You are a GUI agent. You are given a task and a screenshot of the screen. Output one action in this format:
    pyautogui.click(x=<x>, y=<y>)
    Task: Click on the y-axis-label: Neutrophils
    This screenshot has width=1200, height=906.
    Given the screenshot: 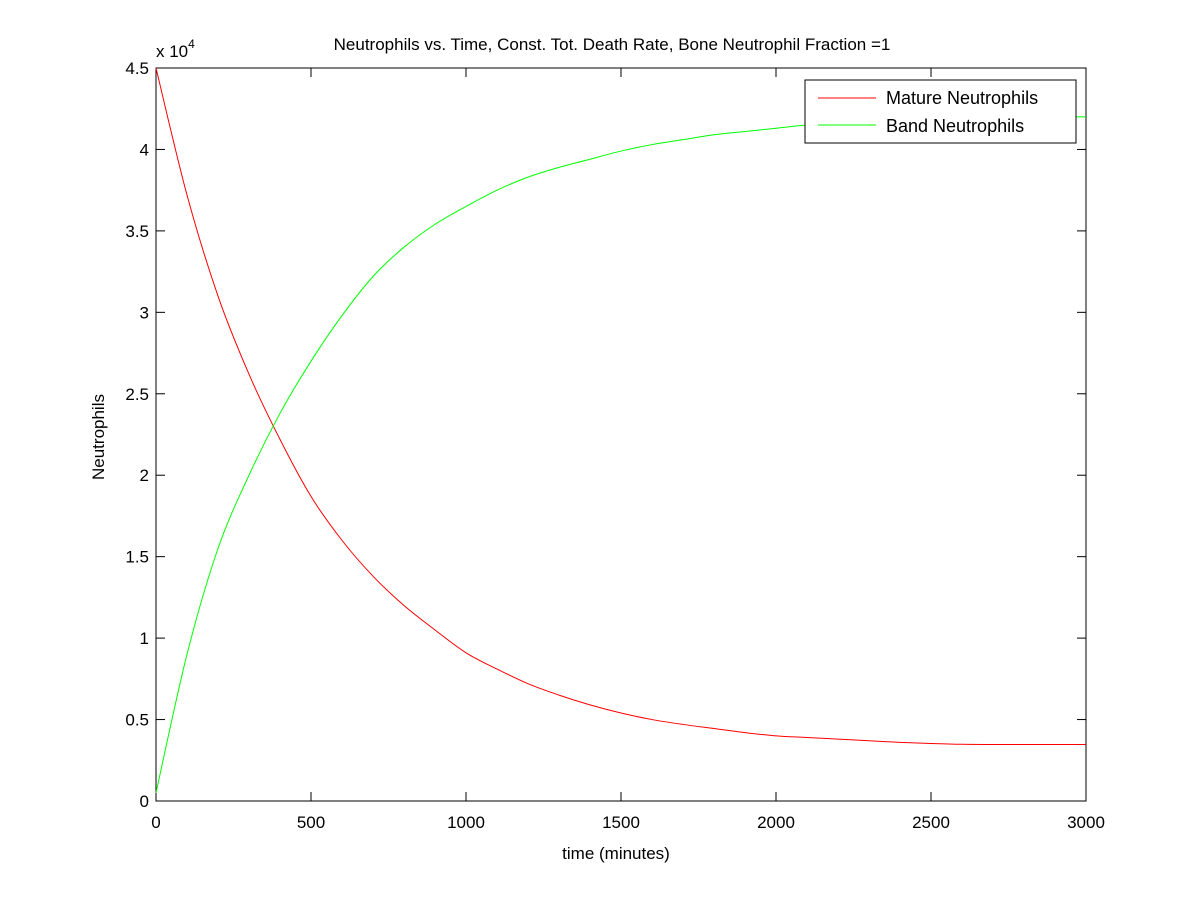 What is the action you would take?
    pyautogui.click(x=98, y=437)
    